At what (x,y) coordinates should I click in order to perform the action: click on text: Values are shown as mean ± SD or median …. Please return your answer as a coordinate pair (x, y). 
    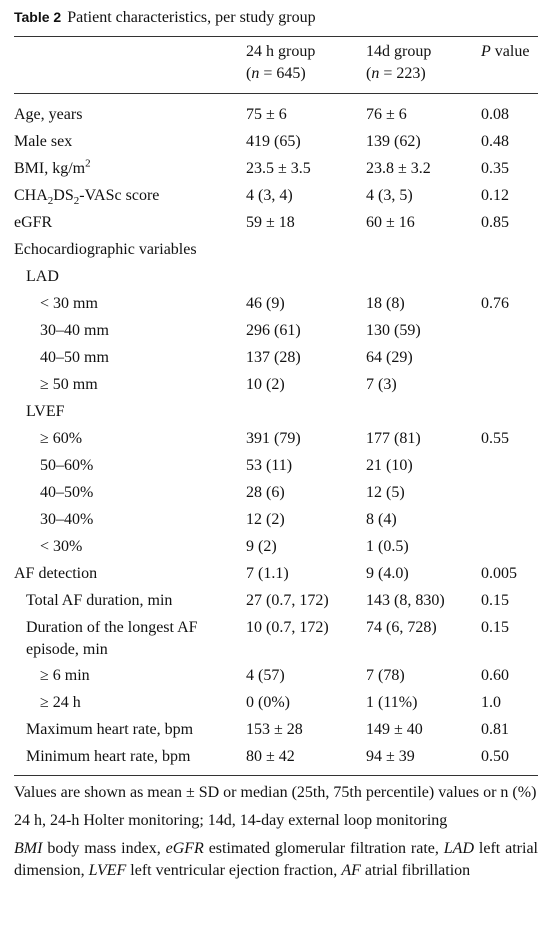
    Looking at the image, I should click on (275, 792).